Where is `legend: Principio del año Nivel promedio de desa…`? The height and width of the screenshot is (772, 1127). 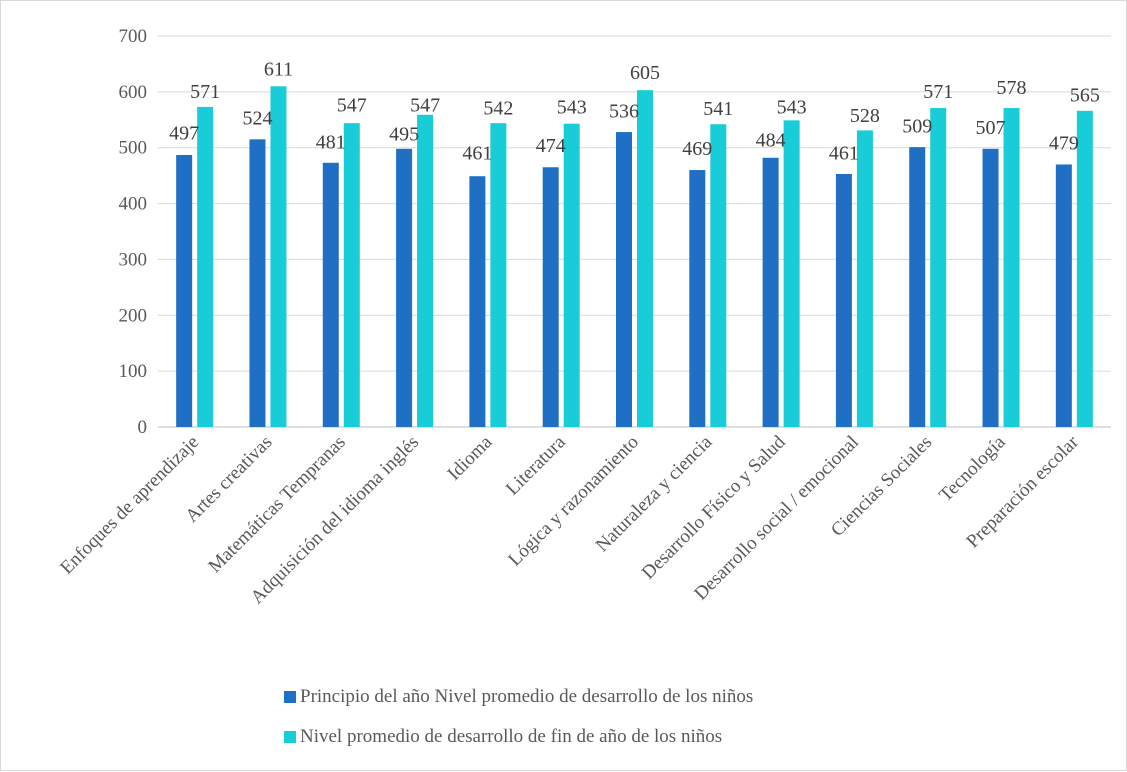
legend: Principio del año Nivel promedio de desa… is located at coordinates (518, 716).